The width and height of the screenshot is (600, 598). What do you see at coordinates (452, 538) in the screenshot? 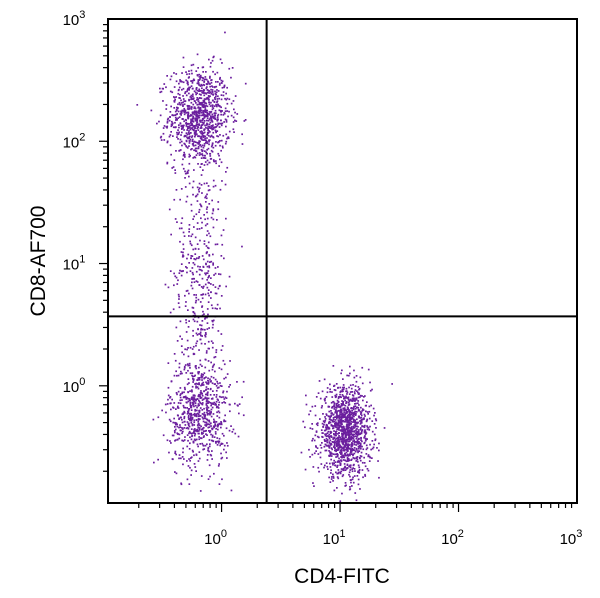
I see `x-tick-label: 102` at bounding box center [452, 538].